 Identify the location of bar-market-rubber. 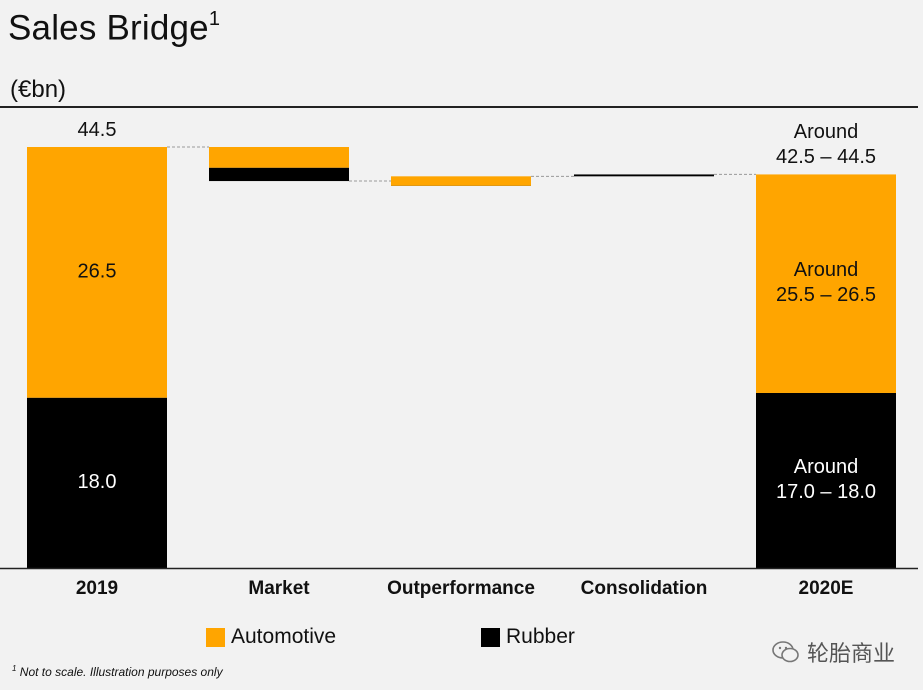
(279, 174).